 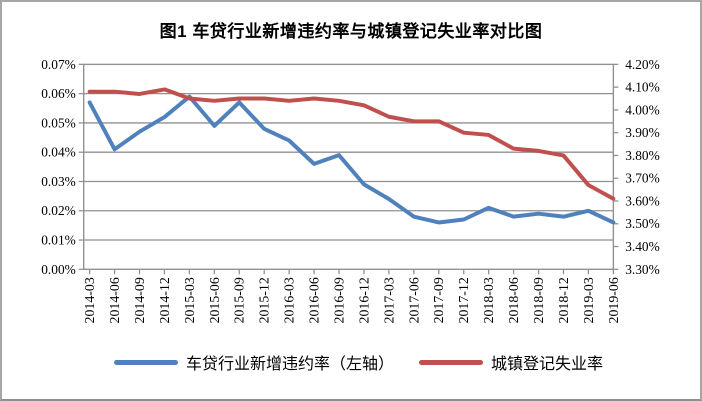 What do you see at coordinates (642, 223) in the screenshot?
I see `right-axis-tick-label: 3.50%` at bounding box center [642, 223].